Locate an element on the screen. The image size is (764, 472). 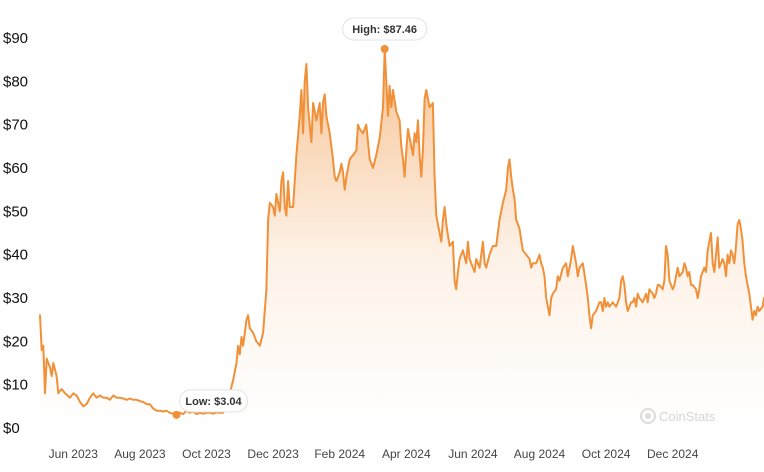
x-tick-label: Feb 2024 is located at coordinates (339, 454).